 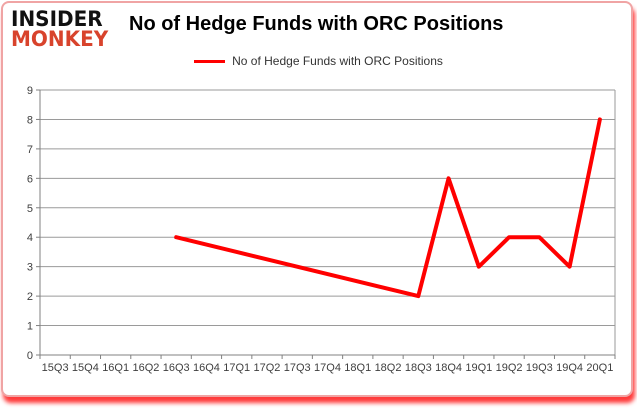 I want to click on x-tick-label: 19Q2, so click(x=509, y=368).